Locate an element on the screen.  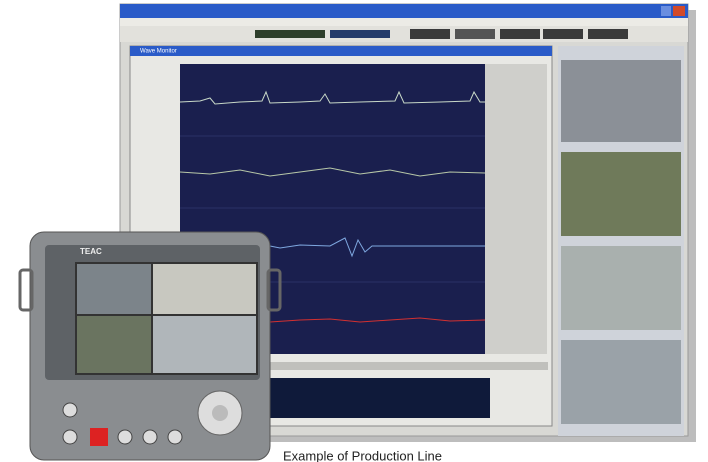
scrollbar is located at coordinates (409, 366).